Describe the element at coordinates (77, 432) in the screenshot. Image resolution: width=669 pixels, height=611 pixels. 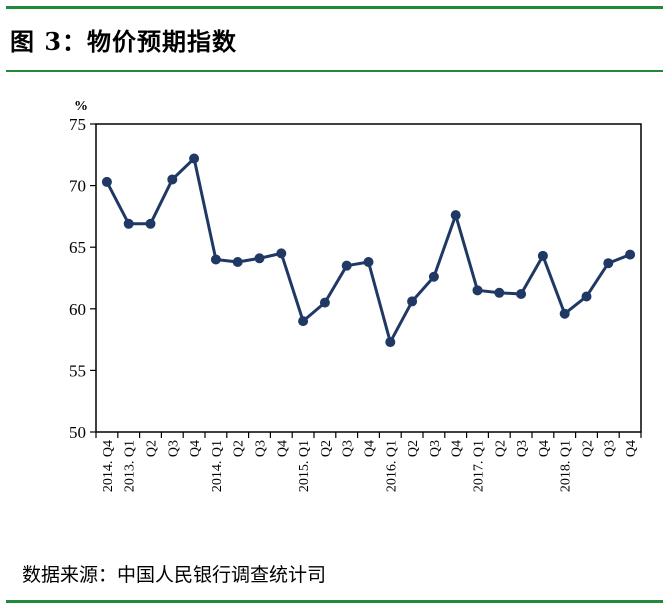
I see `y-tick-label: 50` at that location.